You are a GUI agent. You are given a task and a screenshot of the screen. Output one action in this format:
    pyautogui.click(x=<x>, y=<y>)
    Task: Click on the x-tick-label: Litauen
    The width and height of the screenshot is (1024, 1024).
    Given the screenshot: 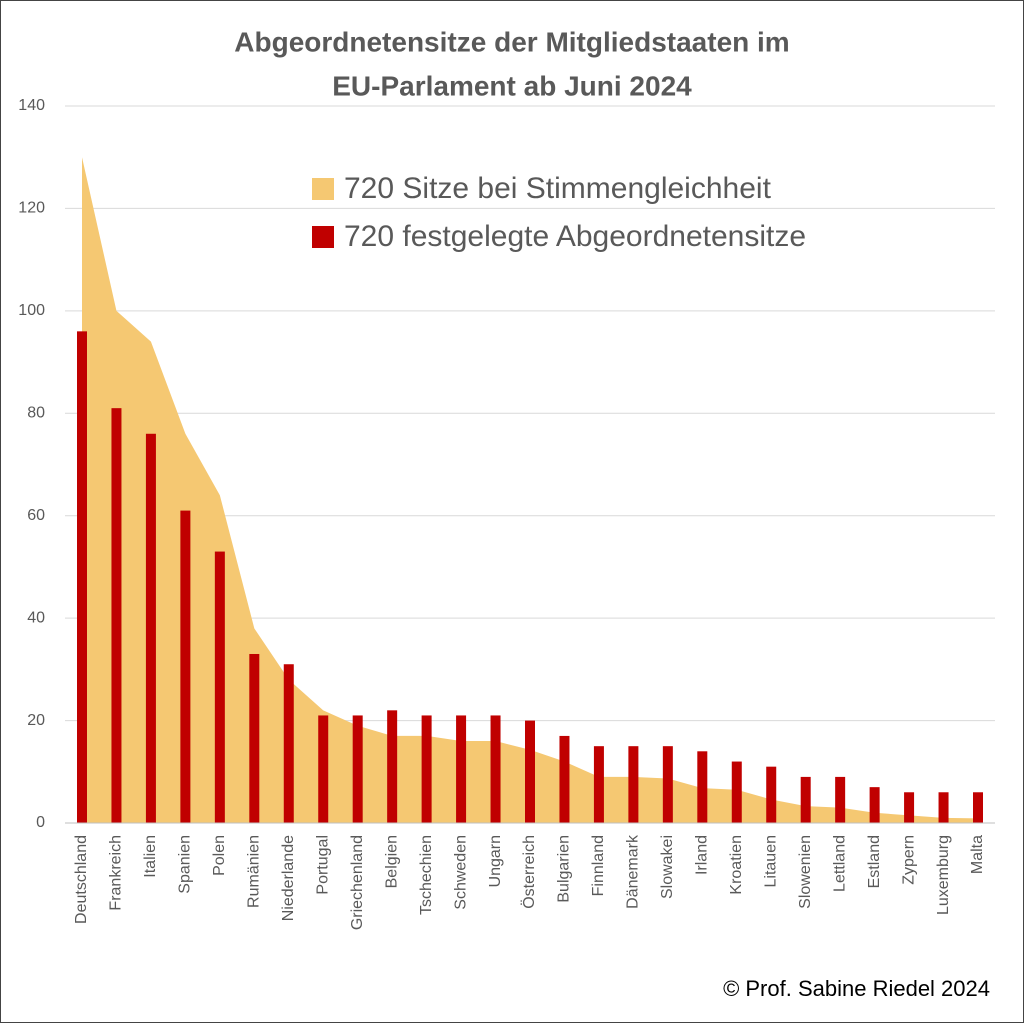 What is the action you would take?
    pyautogui.click(x=770, y=861)
    